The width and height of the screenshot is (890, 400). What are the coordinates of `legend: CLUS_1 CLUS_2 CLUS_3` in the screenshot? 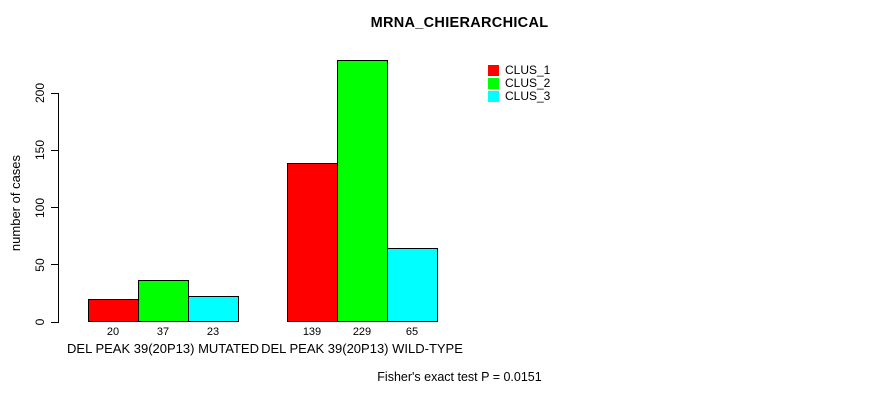 It's located at (519, 83).